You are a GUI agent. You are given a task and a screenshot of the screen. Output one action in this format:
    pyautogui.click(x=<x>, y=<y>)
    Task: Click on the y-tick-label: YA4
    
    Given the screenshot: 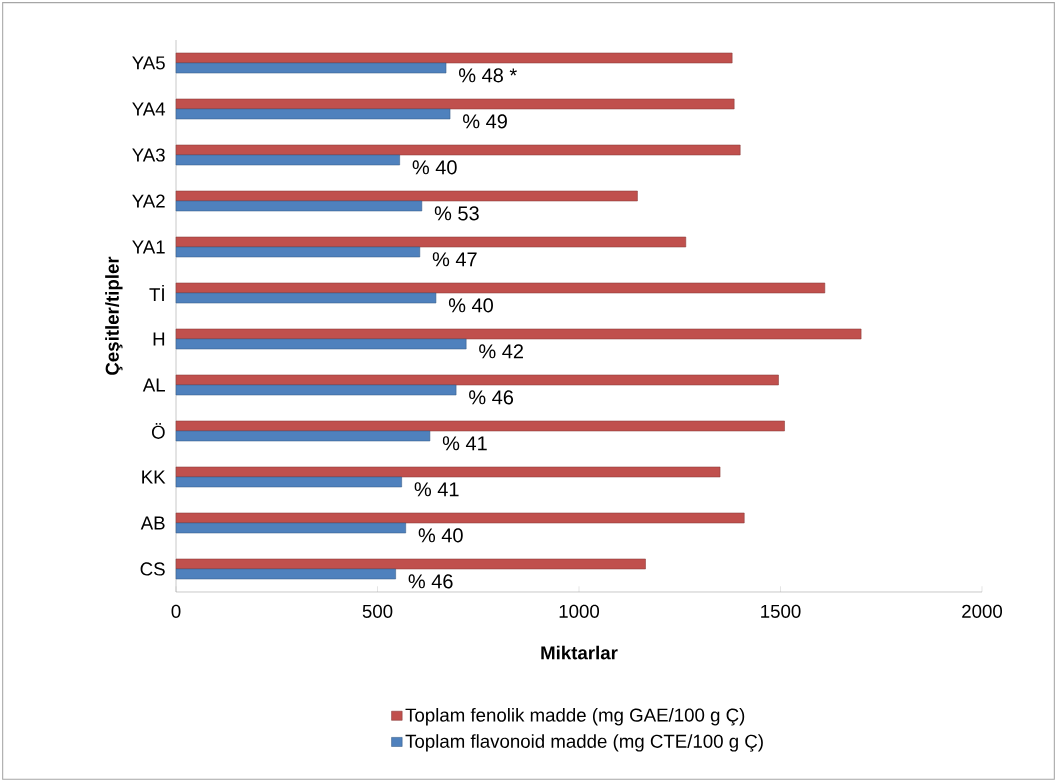 What is the action you would take?
    pyautogui.click(x=149, y=109)
    